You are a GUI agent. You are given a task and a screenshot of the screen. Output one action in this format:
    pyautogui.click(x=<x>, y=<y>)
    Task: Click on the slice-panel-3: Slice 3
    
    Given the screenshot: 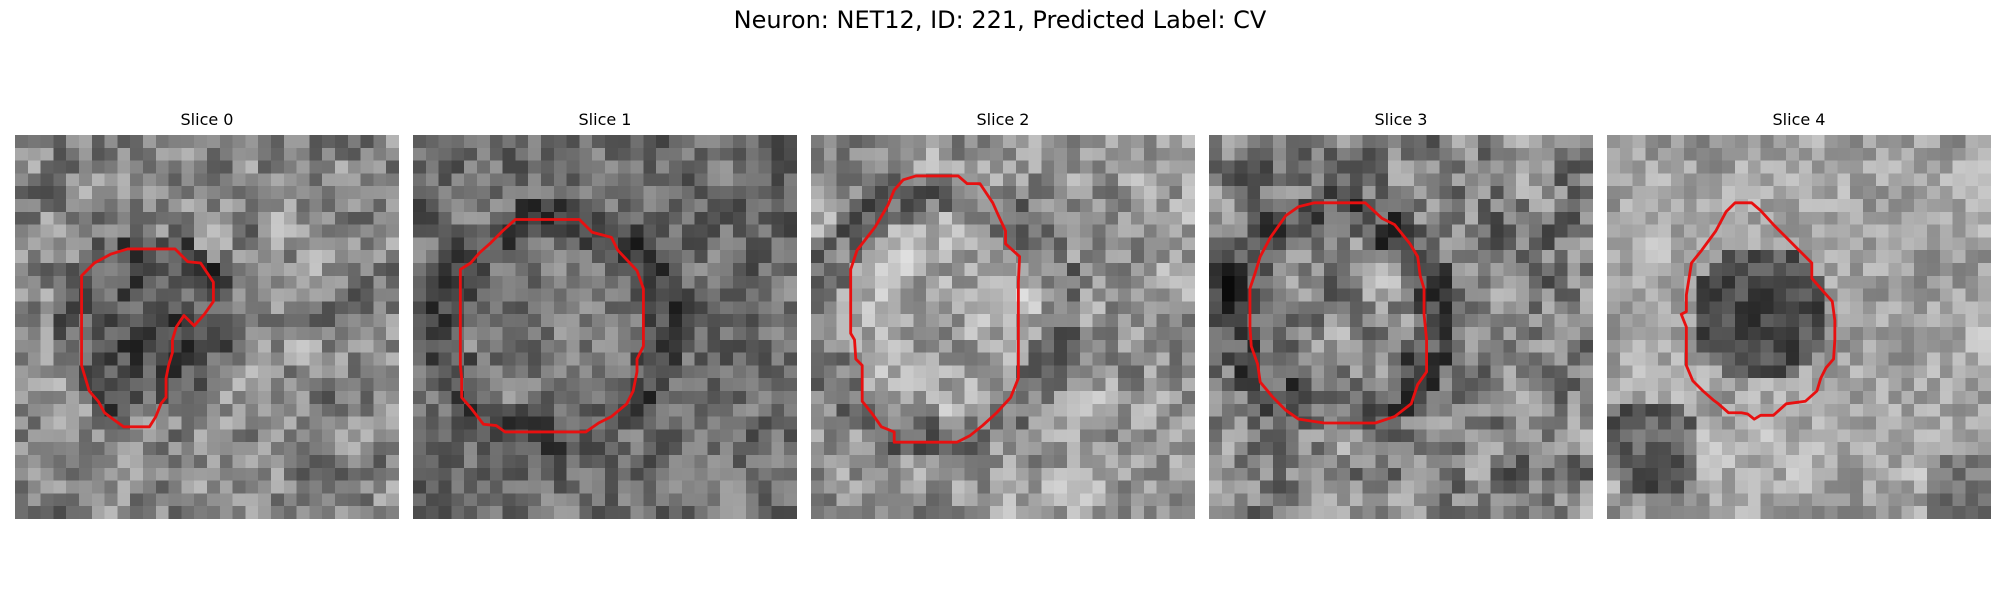 What is the action you would take?
    pyautogui.click(x=1401, y=313)
    